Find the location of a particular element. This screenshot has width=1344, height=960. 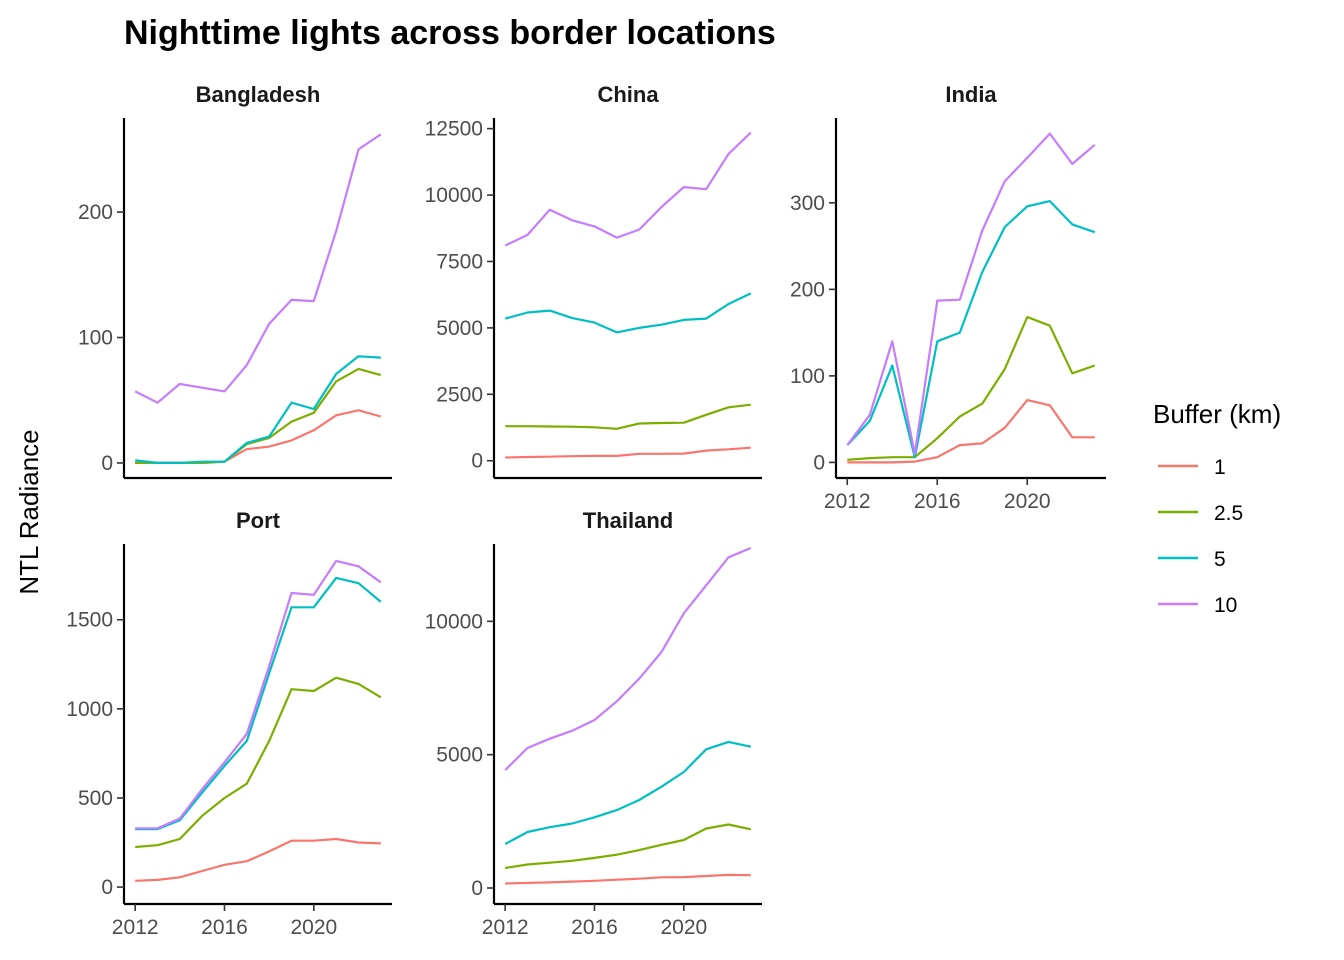

legend-title: Buffer (km) is located at coordinates (1217, 414).